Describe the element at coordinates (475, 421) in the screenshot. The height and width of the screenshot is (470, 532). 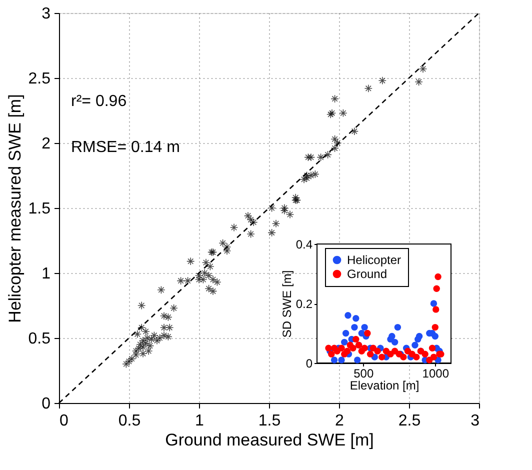
I see `x-tick-label: 3` at that location.